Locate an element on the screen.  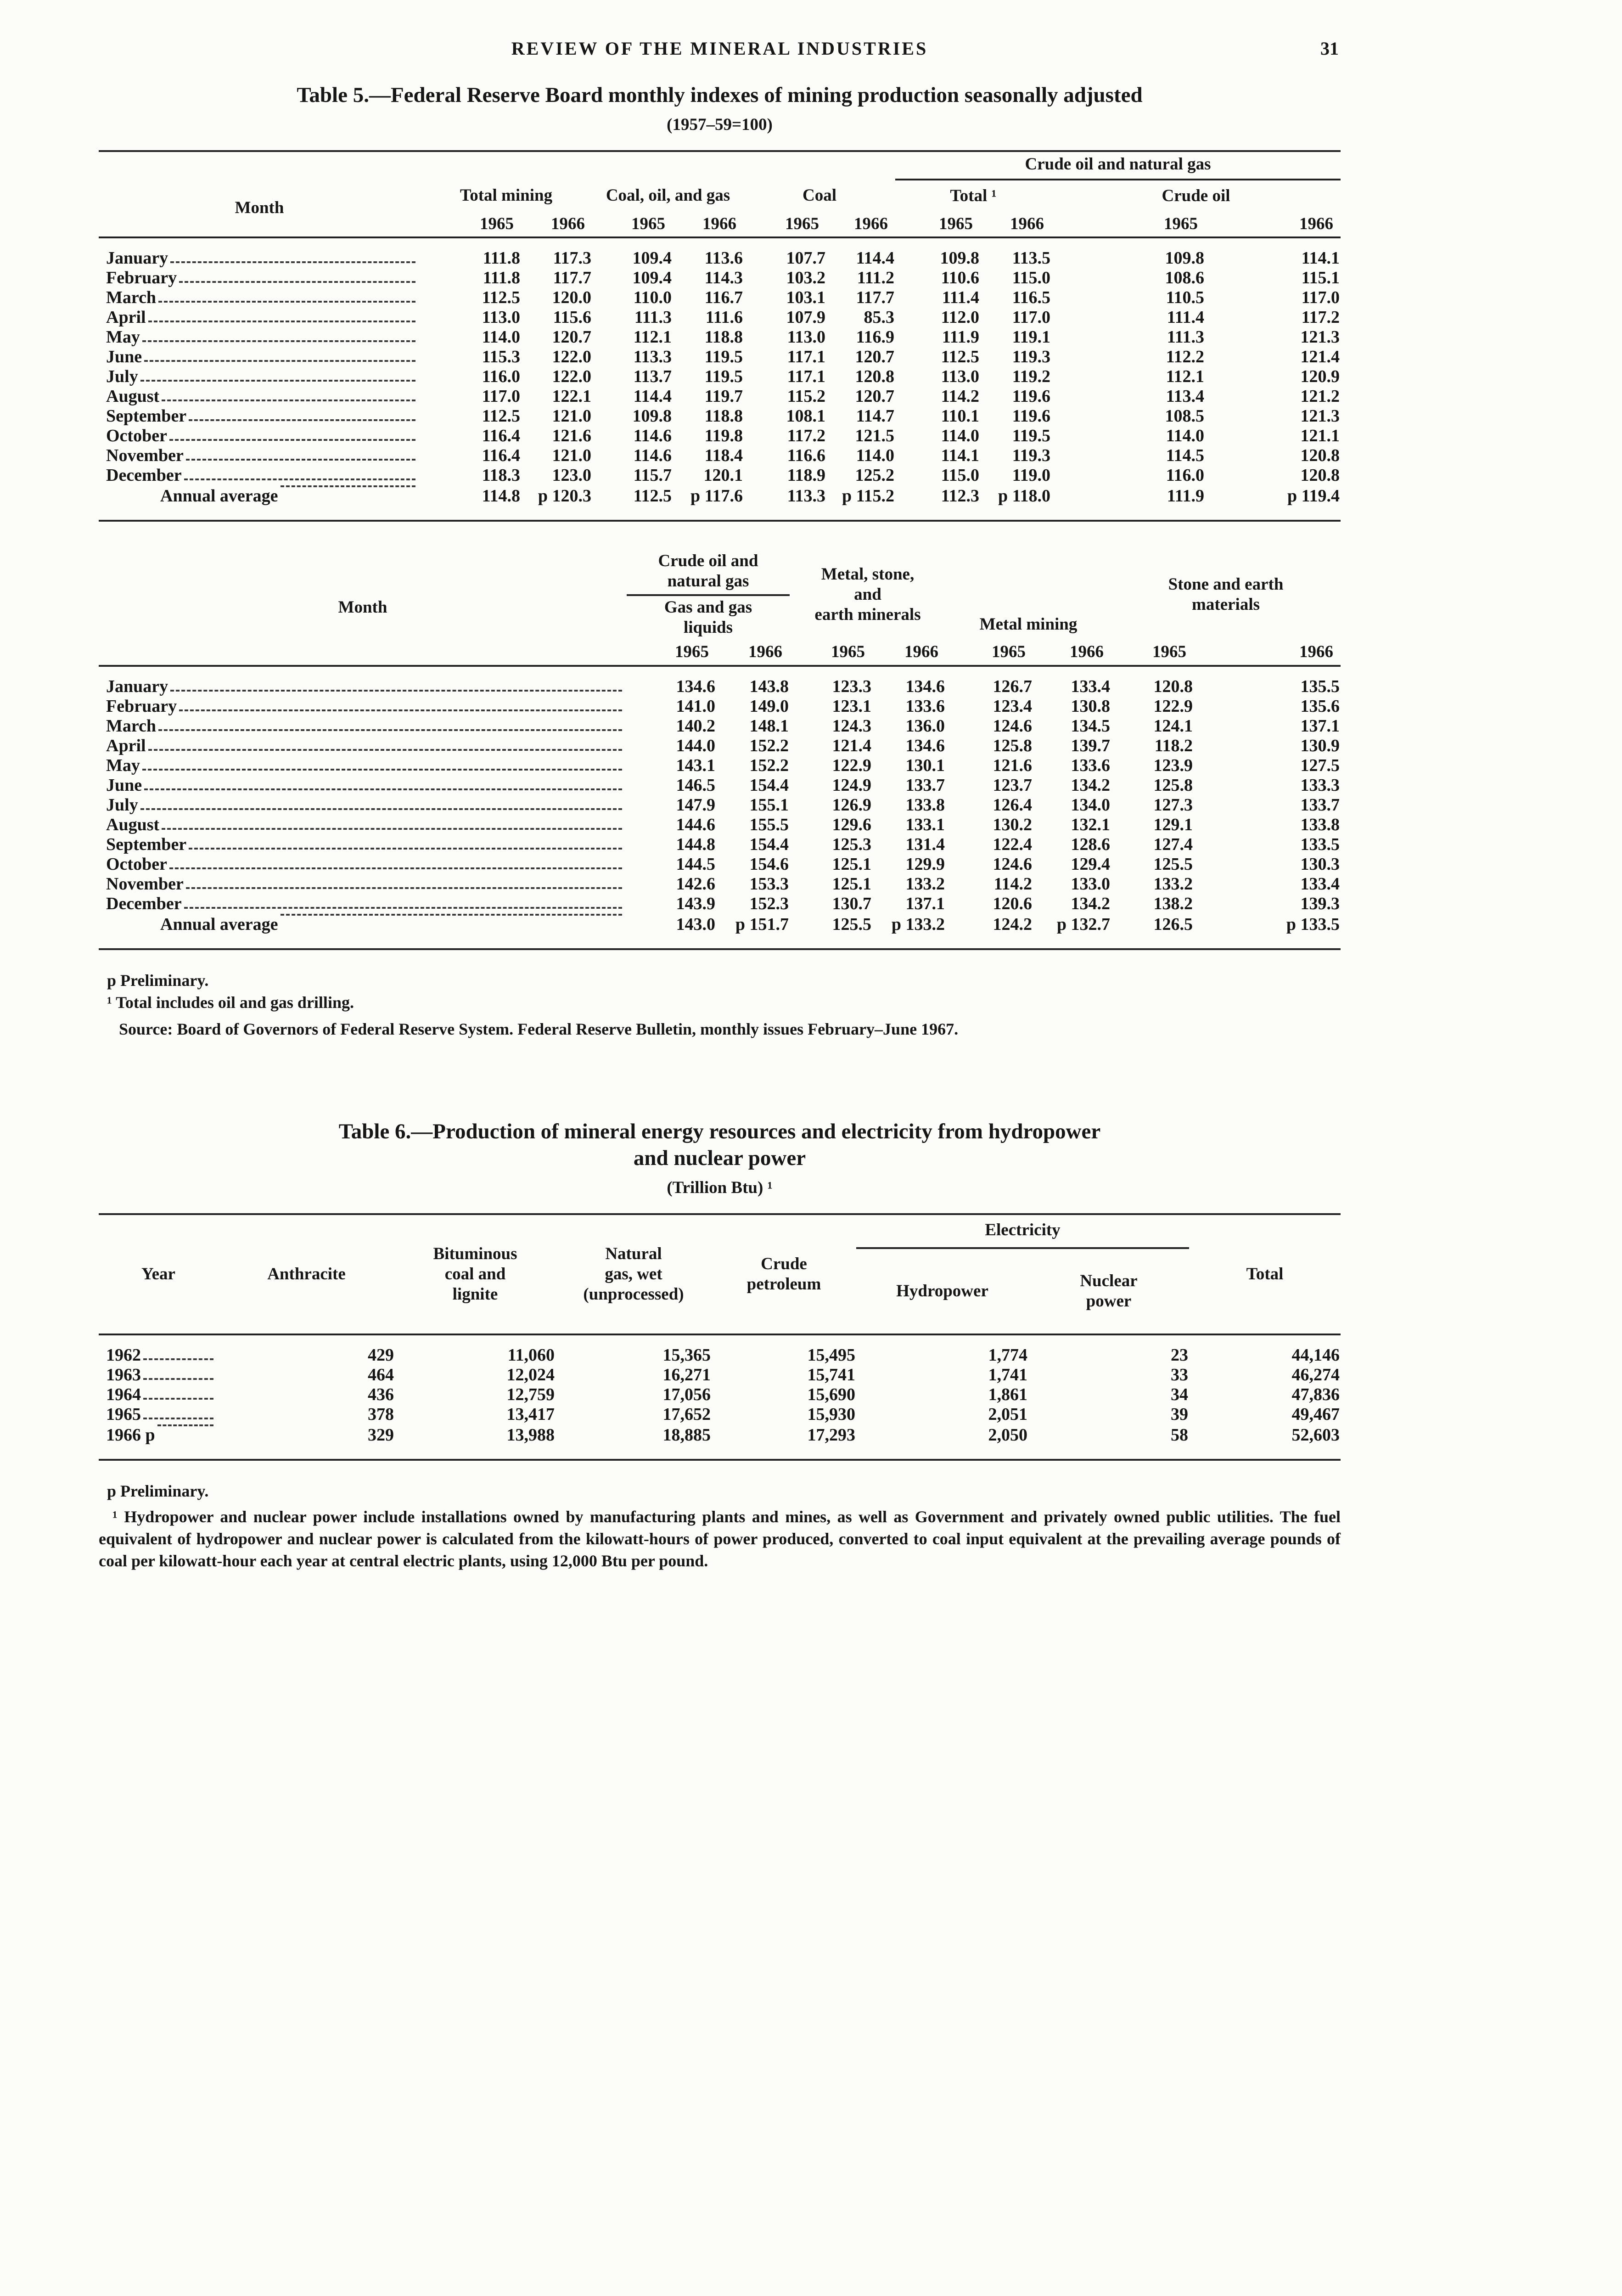
row-label-text: August is located at coordinates (133, 824).